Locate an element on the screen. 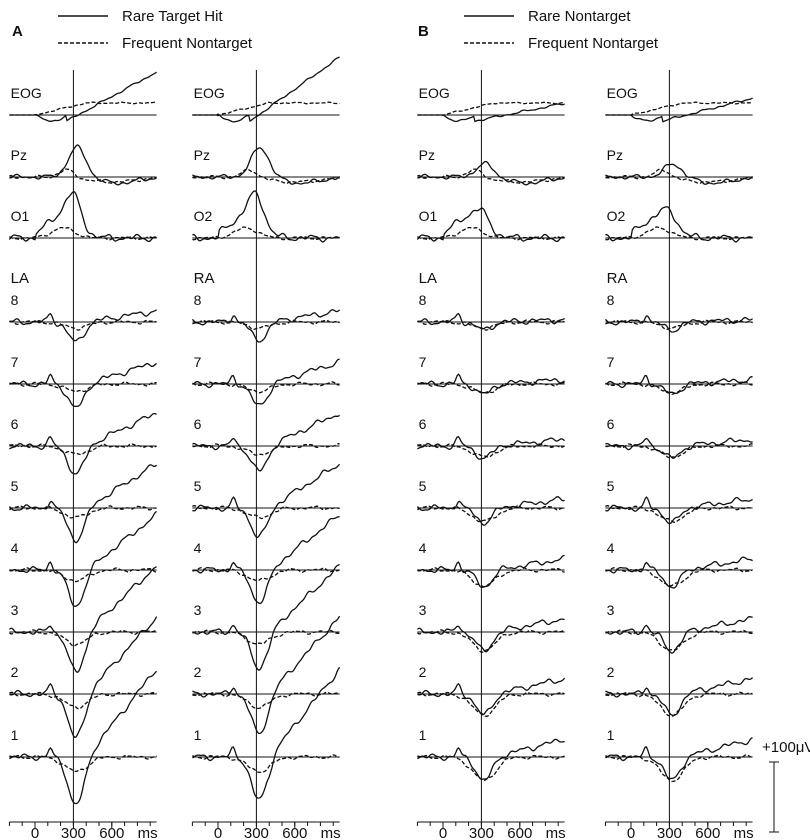 The image size is (810, 840). channel-label: O1 is located at coordinates (428, 216).